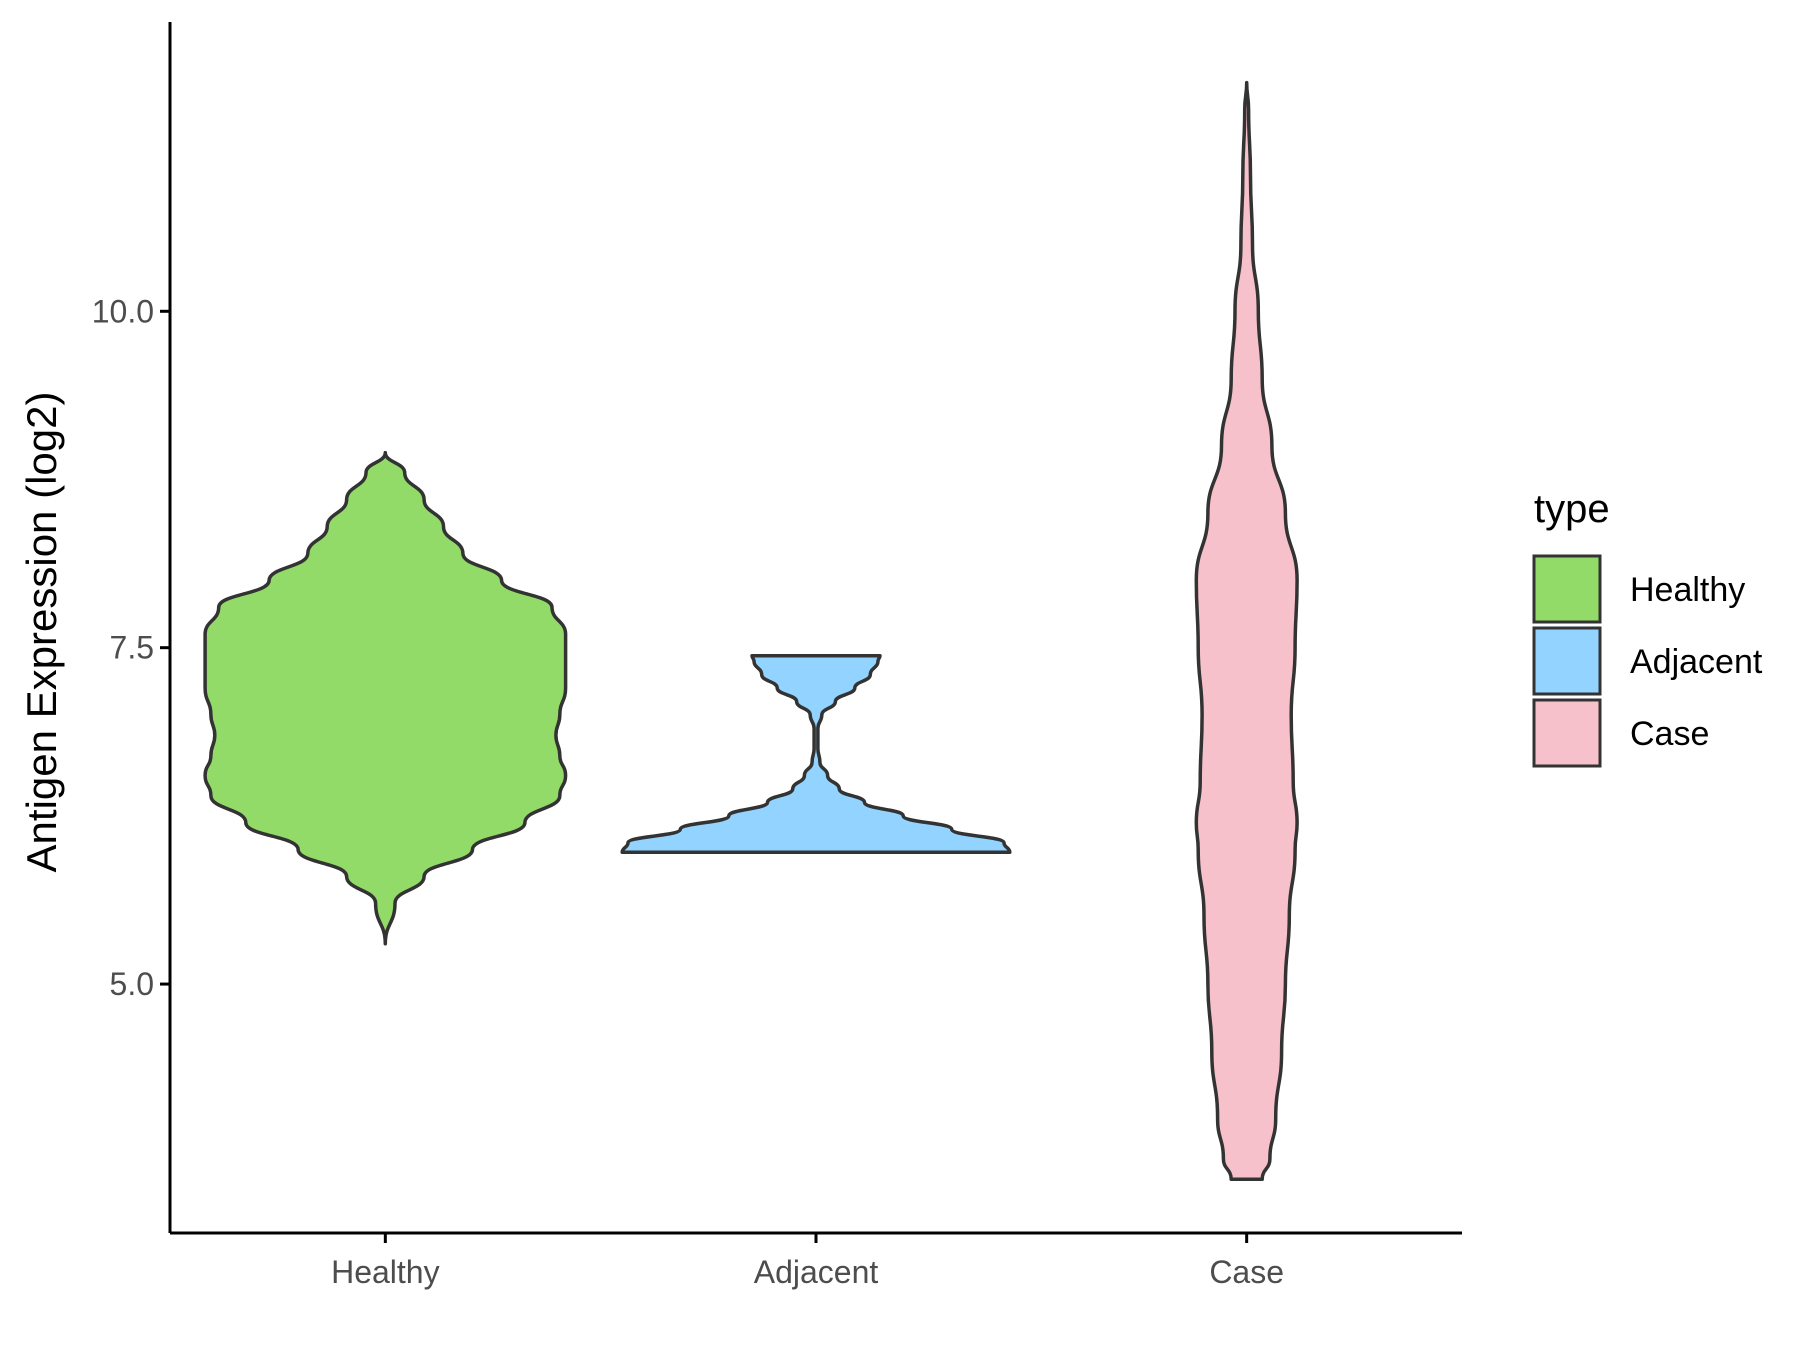  What do you see at coordinates (1246, 1272) in the screenshot?
I see `x-tick-label: Case` at bounding box center [1246, 1272].